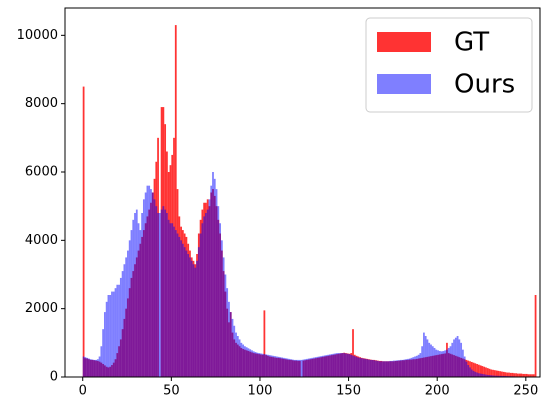 The height and width of the screenshot is (400, 560). Describe the element at coordinates (41, 308) in the screenshot. I see `y-tick-label: 2000` at that location.